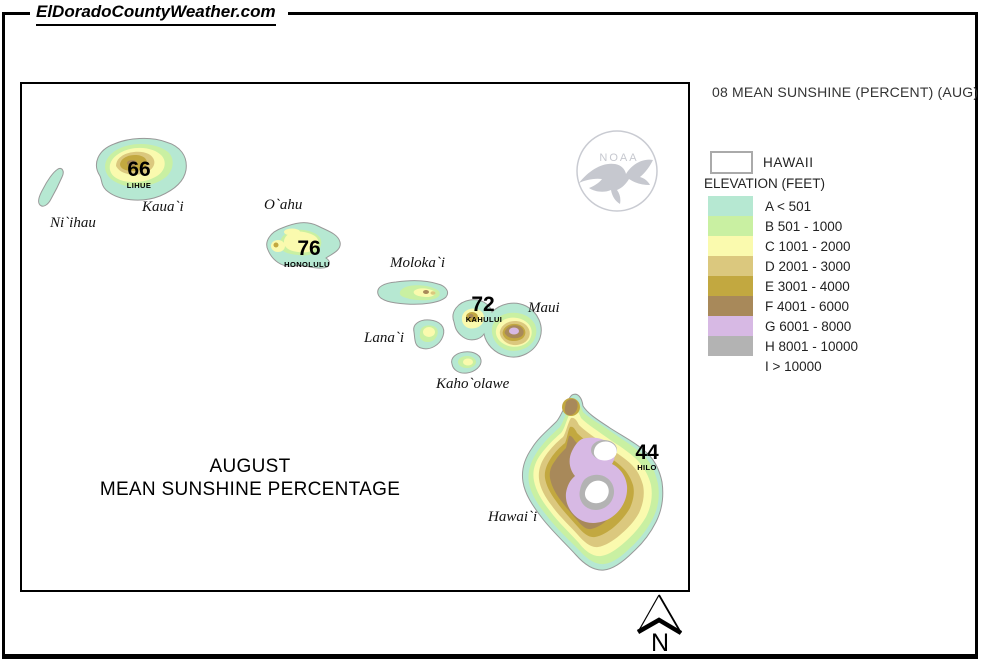 The width and height of the screenshot is (981, 662). Describe the element at coordinates (429, 334) in the screenshot. I see `island-lanai` at that location.